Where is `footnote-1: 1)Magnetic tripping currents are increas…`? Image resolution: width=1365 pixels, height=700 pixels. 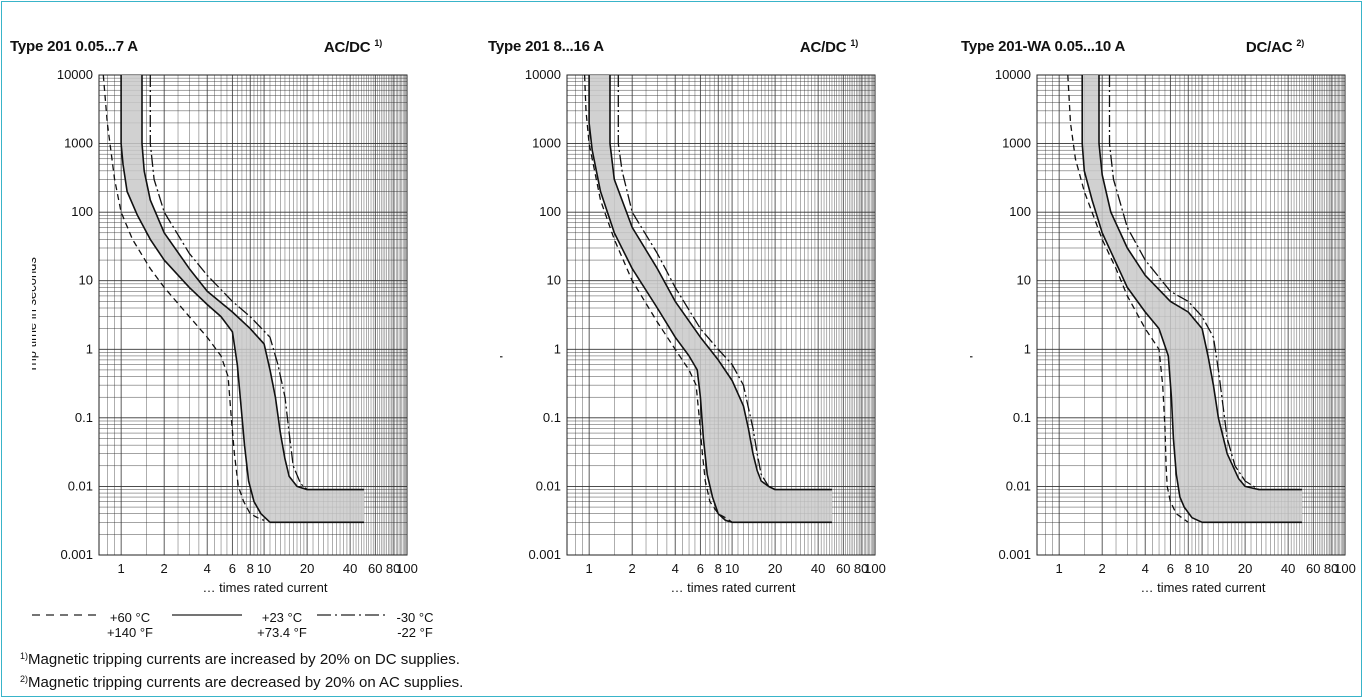
footnote-1: 1)Magnetic tripping currents are increas… is located at coordinates (240, 659).